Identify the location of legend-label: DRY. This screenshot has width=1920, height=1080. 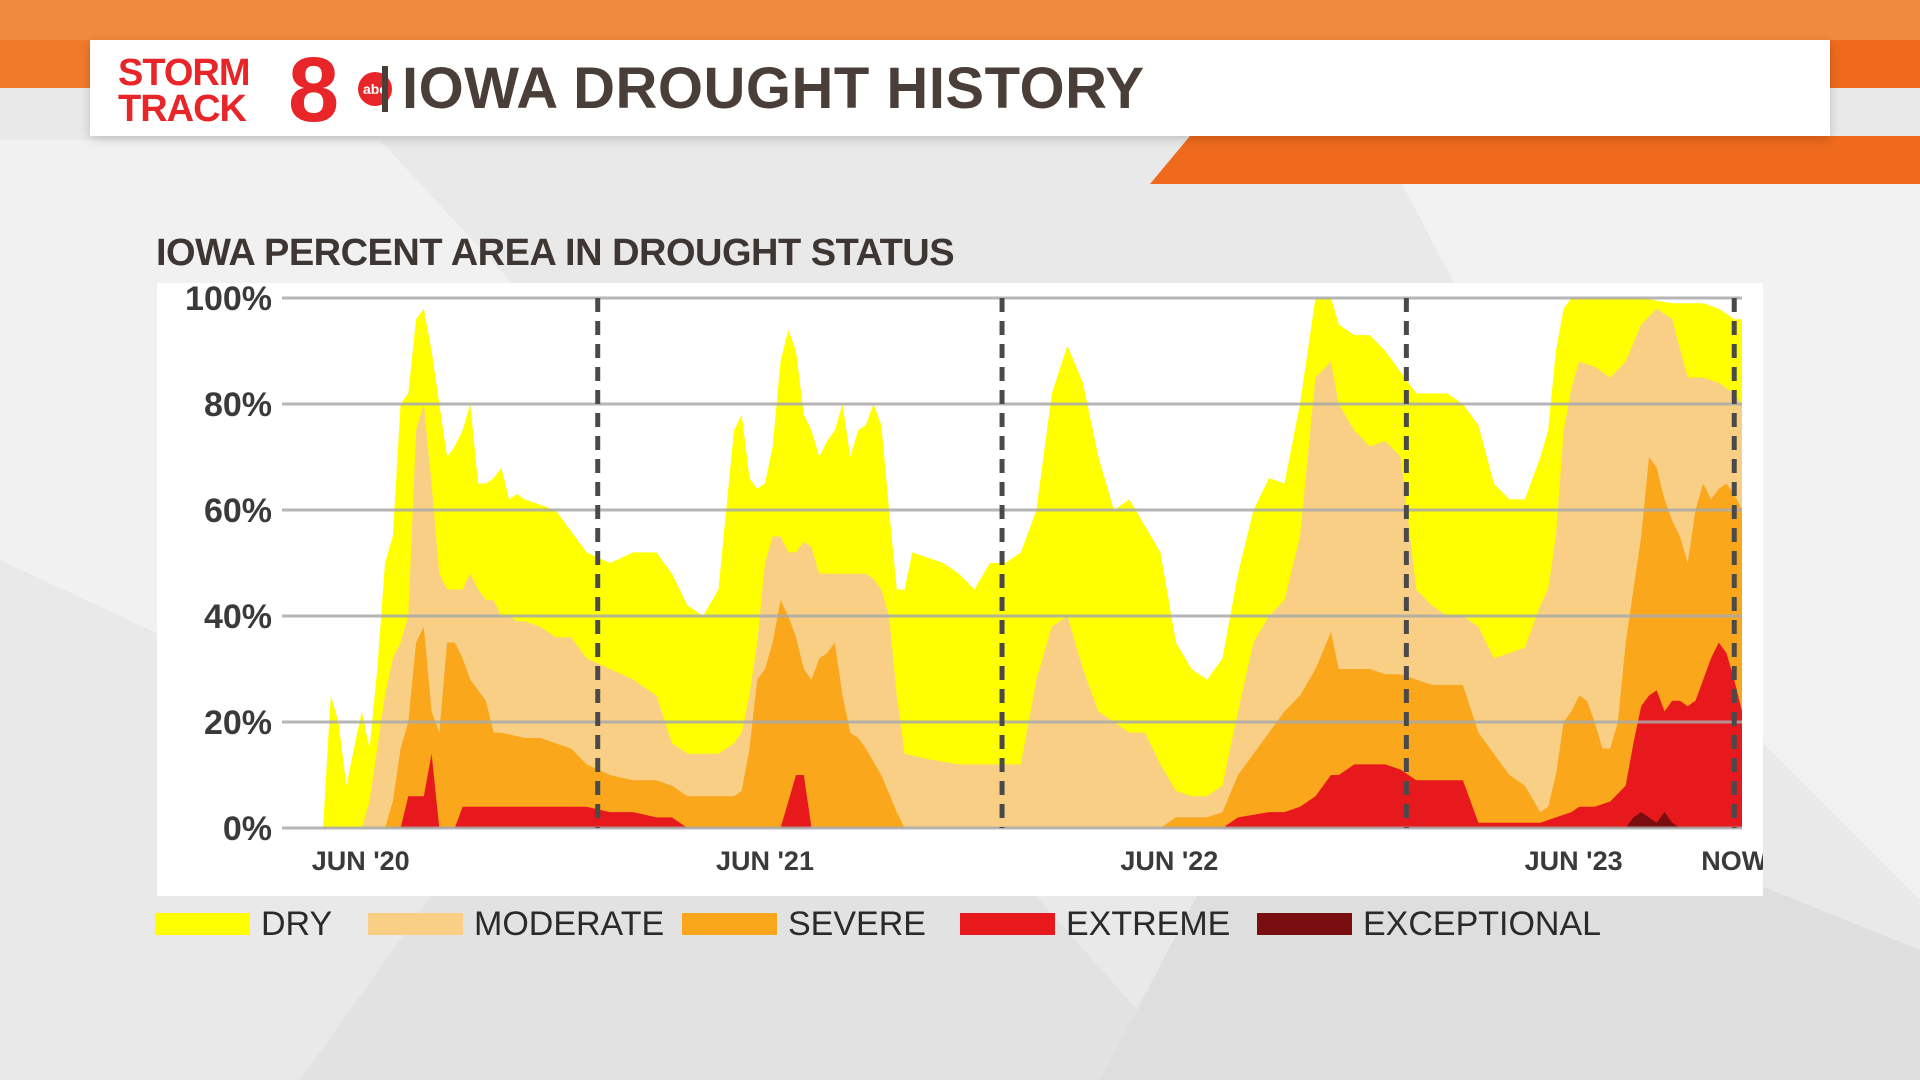
(297, 924).